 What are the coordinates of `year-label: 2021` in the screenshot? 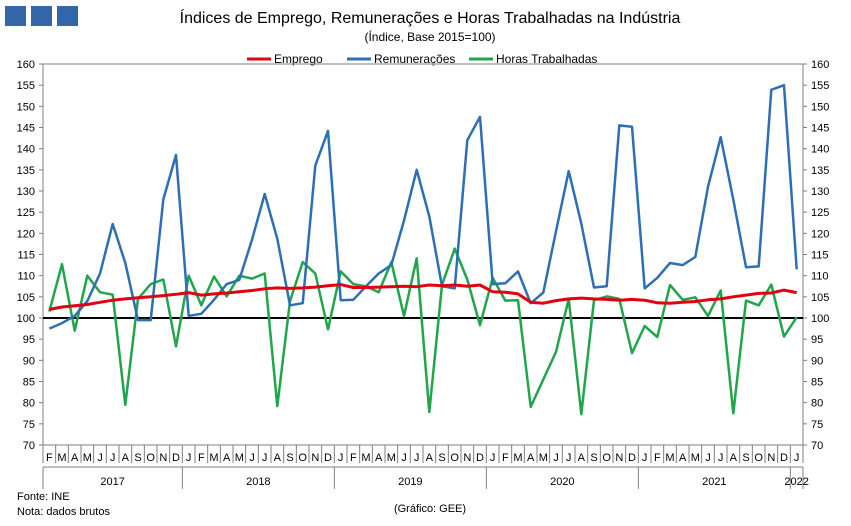 It's located at (714, 482).